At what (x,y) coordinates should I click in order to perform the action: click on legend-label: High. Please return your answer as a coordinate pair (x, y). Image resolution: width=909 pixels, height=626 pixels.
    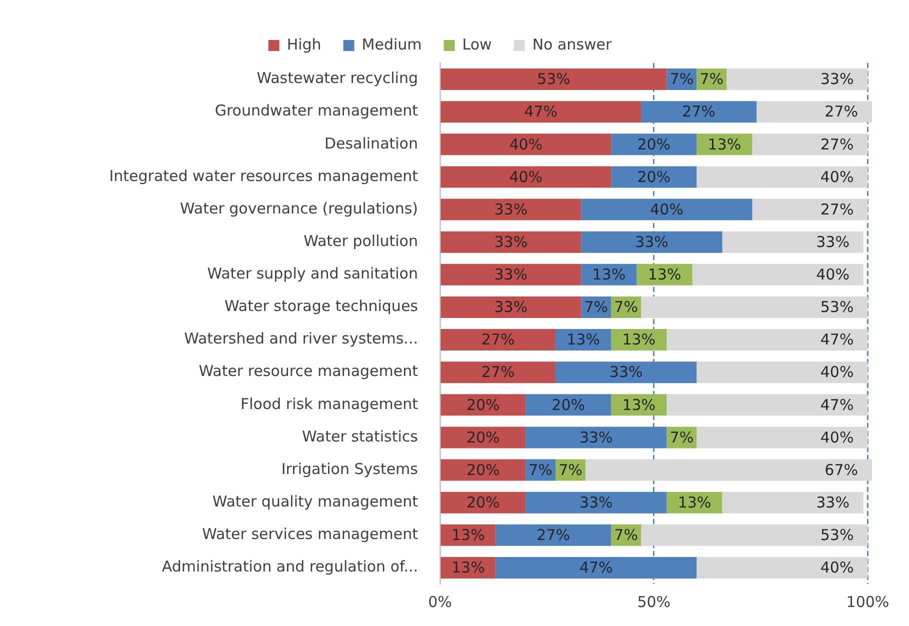
    Looking at the image, I should click on (304, 44).